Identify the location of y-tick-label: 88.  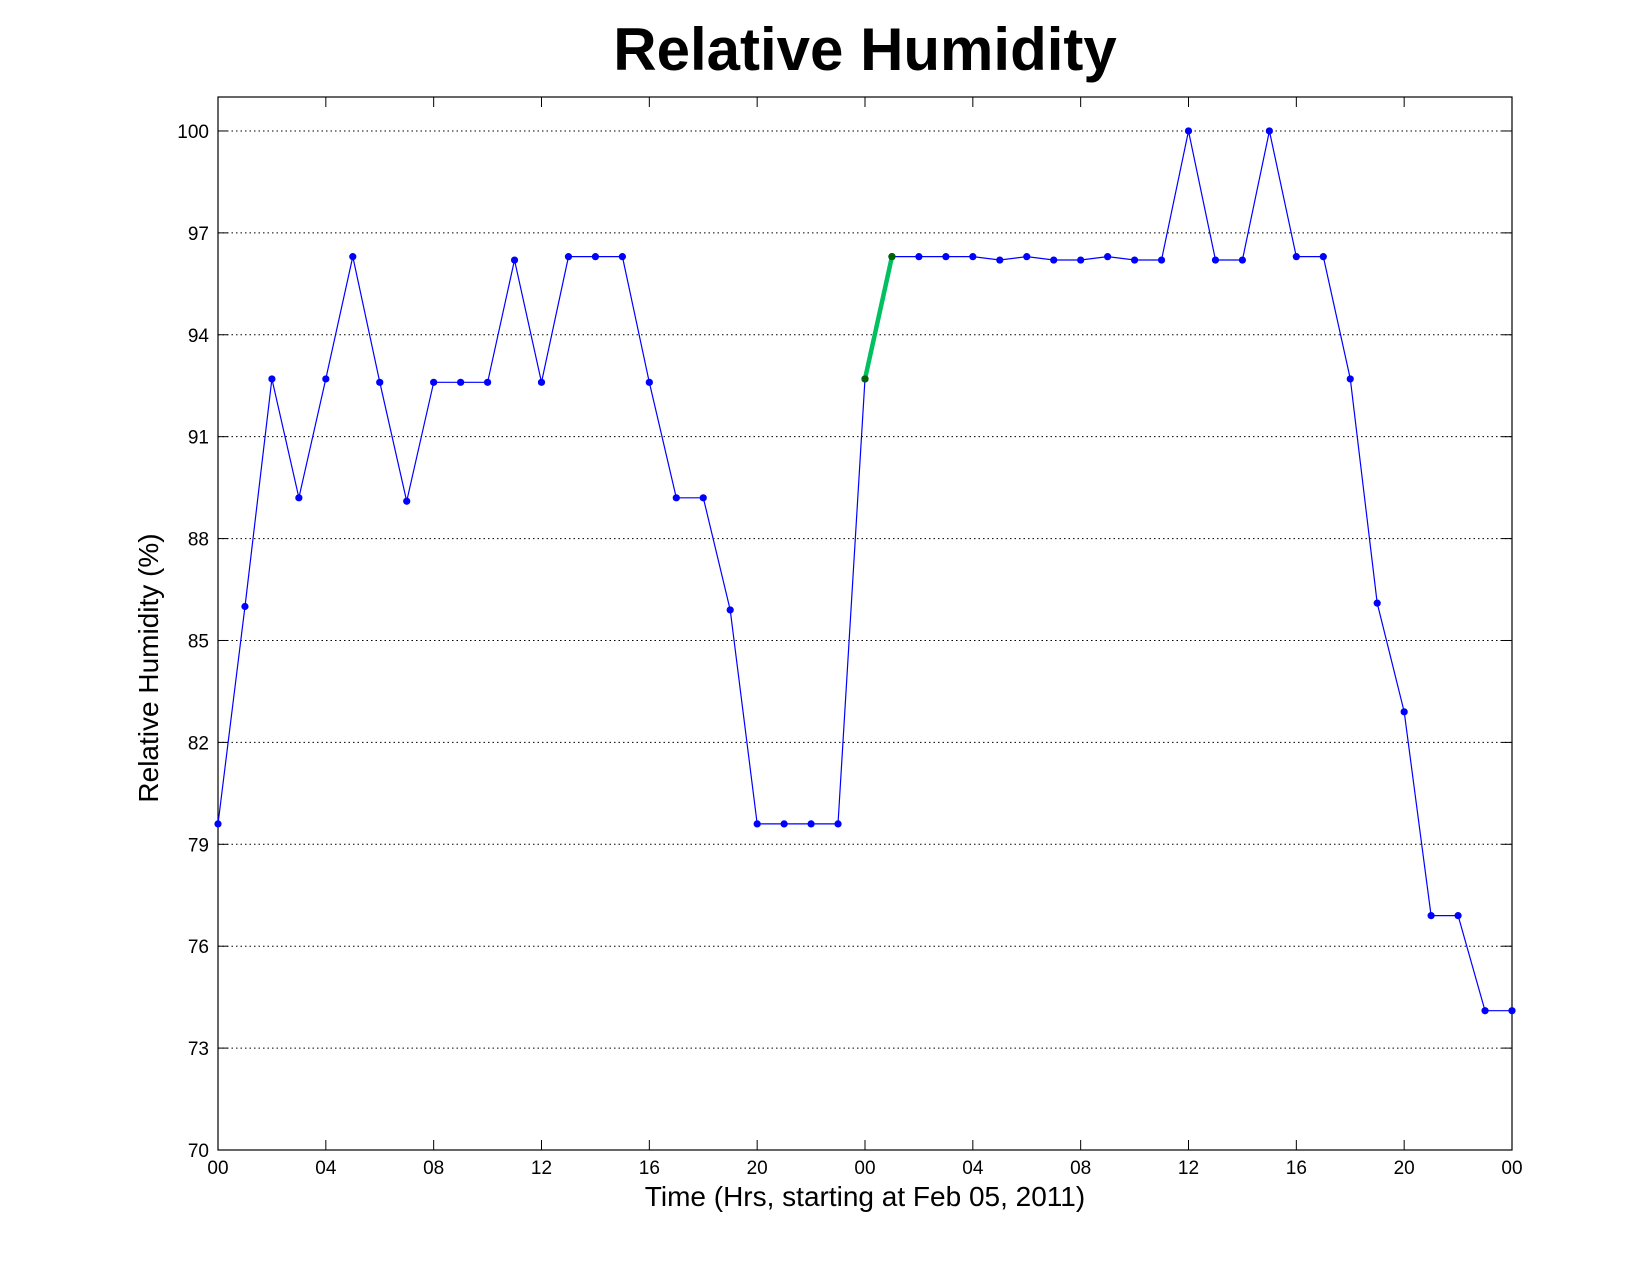
(198, 540).